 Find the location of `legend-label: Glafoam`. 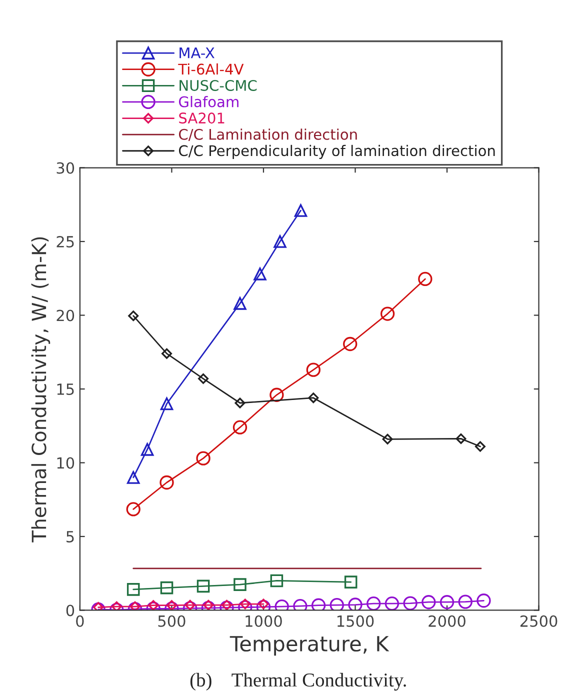

legend-label: Glafoam is located at coordinates (208, 102).